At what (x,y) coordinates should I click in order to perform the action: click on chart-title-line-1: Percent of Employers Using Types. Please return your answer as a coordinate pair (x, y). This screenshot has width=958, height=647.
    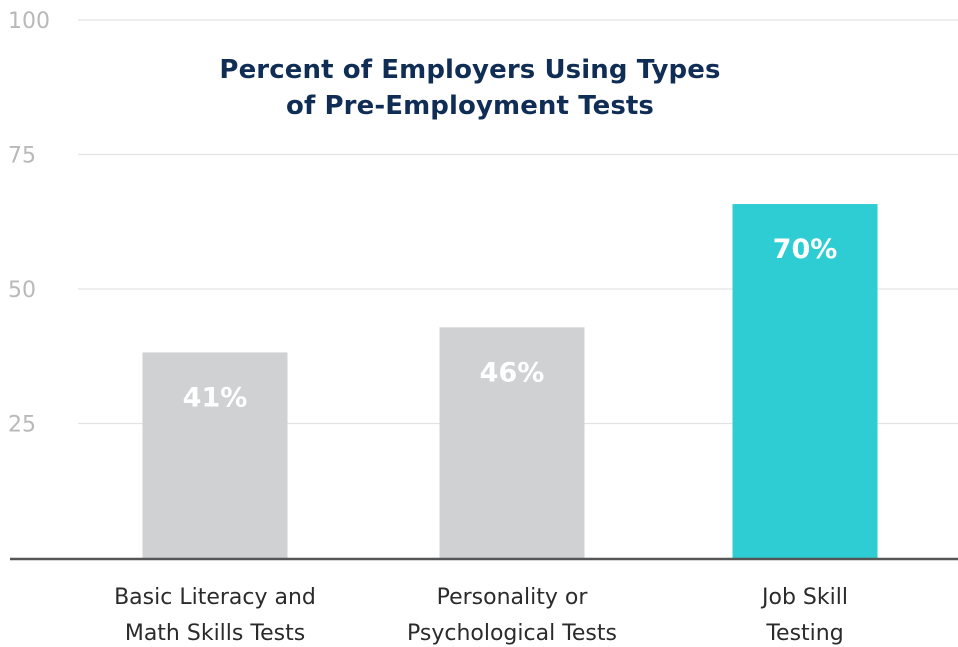
    Looking at the image, I should click on (470, 70).